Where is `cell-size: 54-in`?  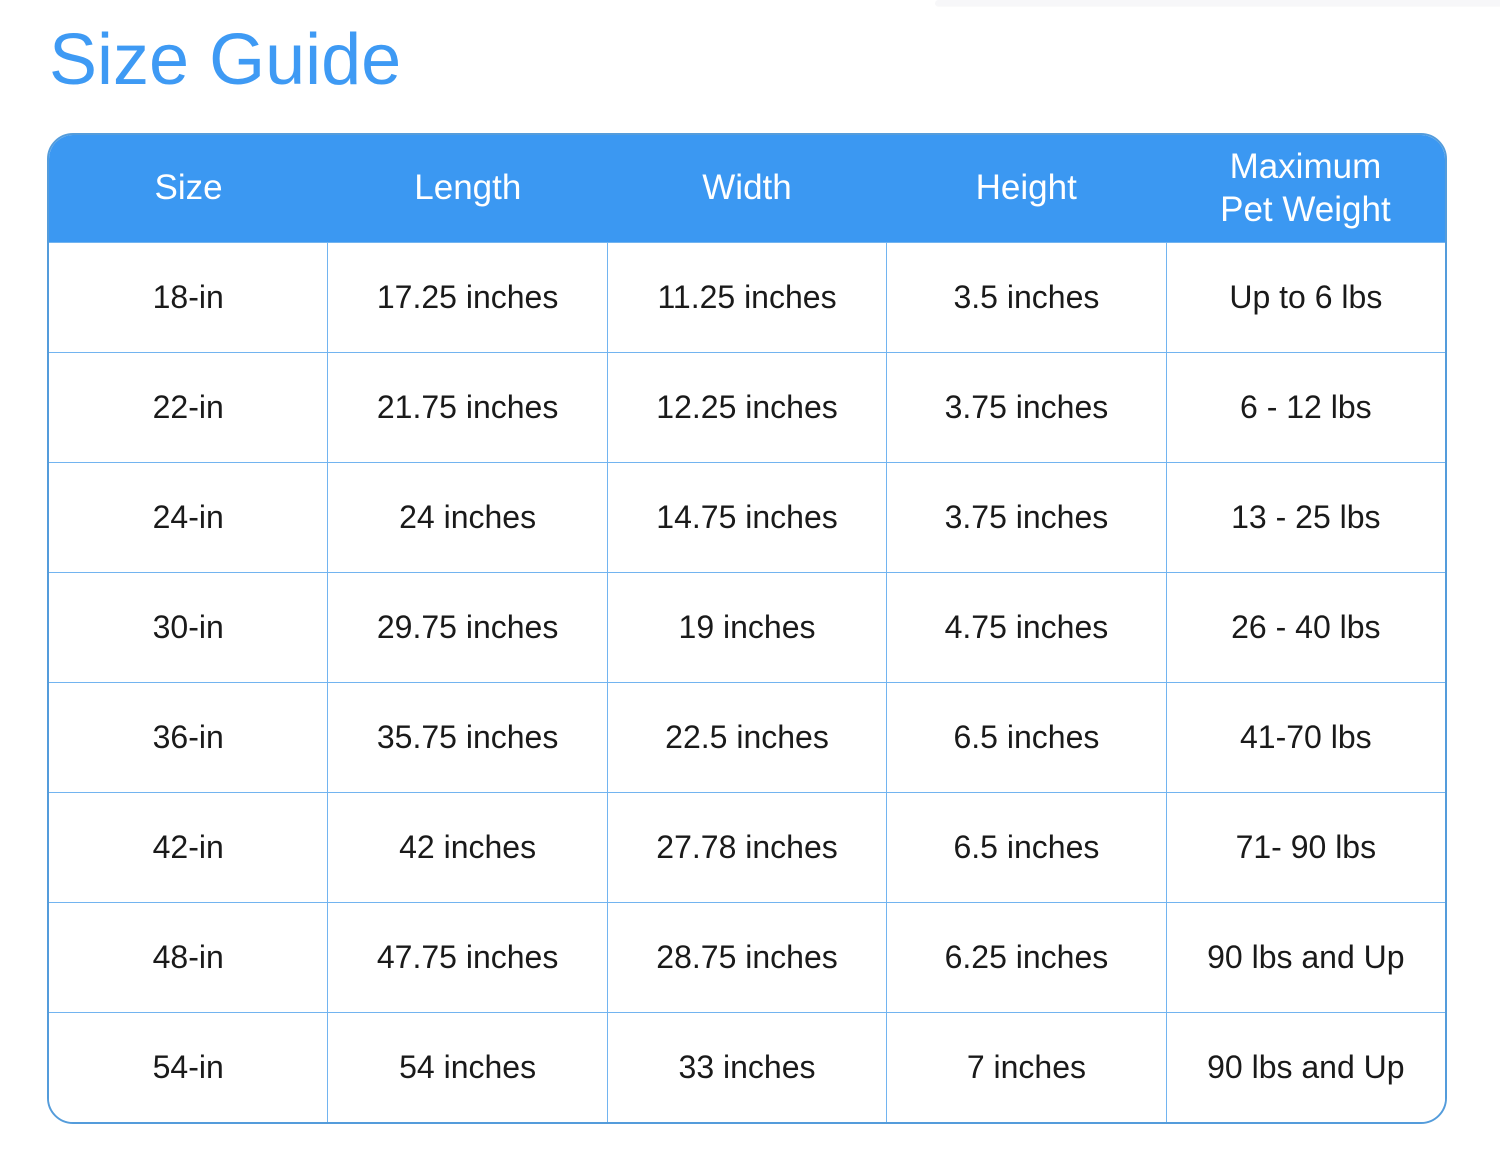 cell-size: 54-in is located at coordinates (188, 1067).